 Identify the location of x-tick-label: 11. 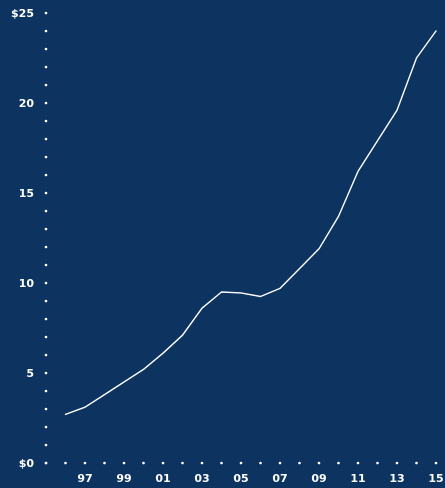
(357, 478).